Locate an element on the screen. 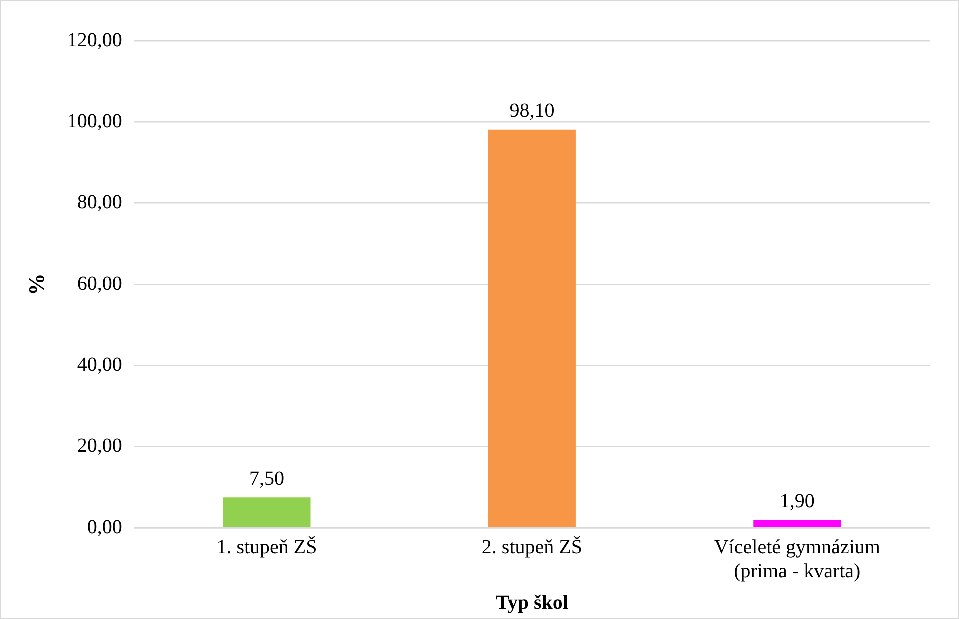  y-axis-title: % is located at coordinates (36, 285).